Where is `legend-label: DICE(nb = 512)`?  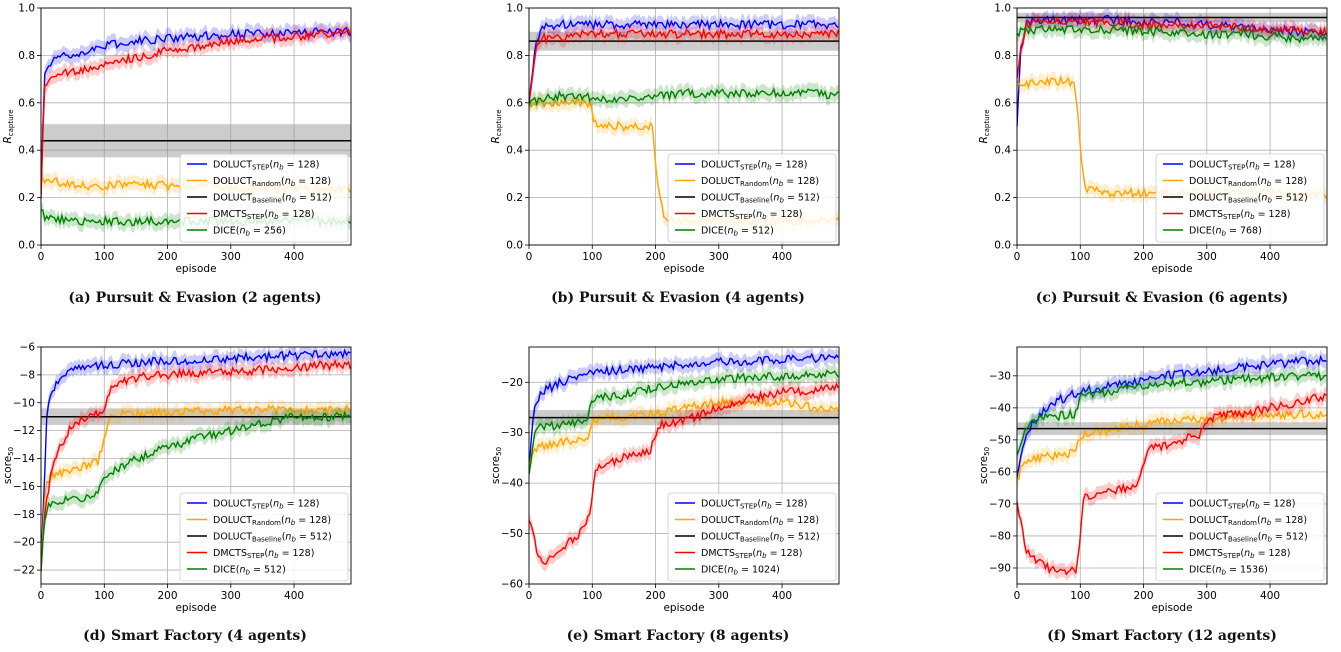
legend-label: DICE(nb = 512) is located at coordinates (737, 232).